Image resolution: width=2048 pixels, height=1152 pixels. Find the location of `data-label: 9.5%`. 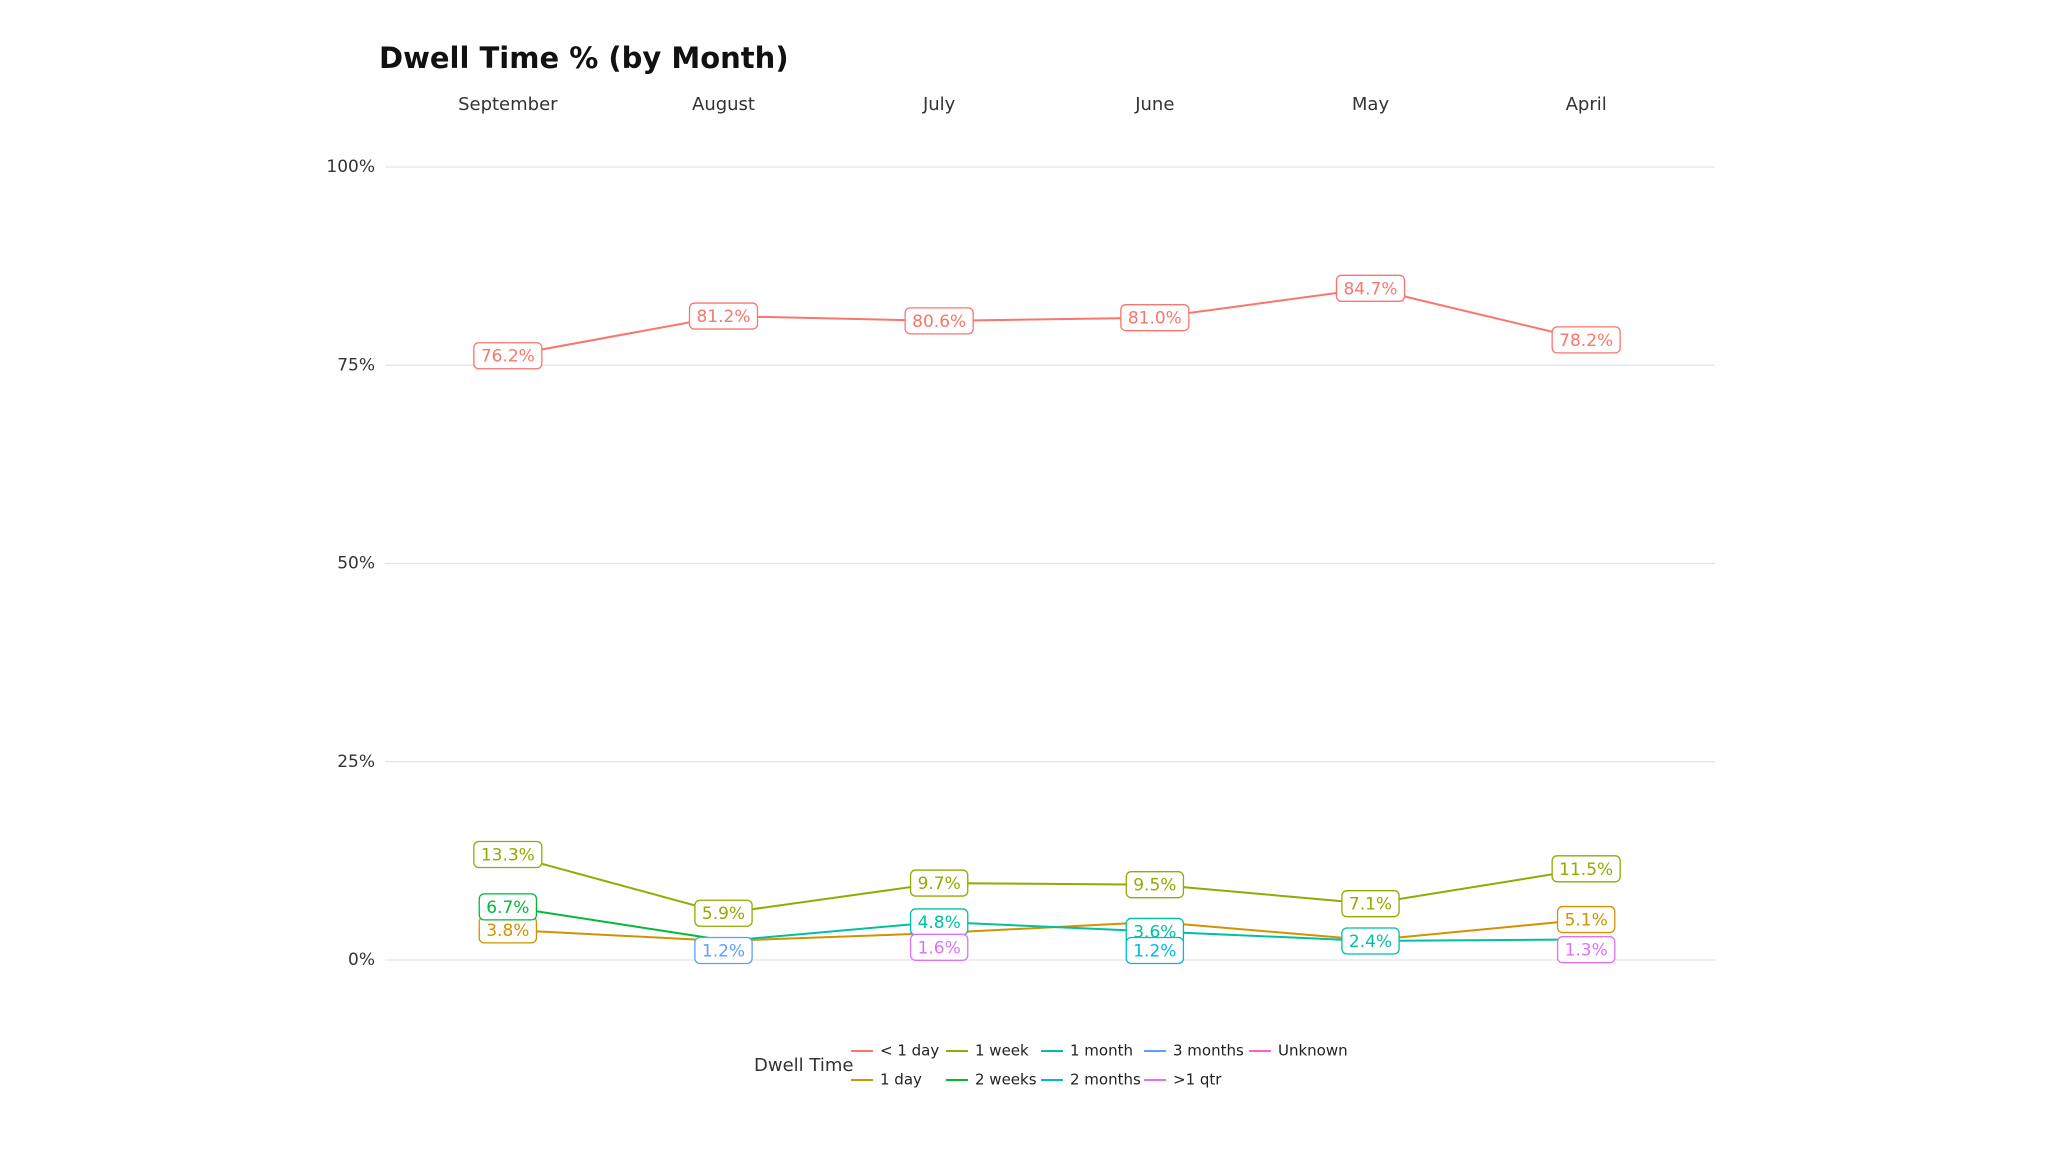

data-label: 9.5% is located at coordinates (1155, 885).